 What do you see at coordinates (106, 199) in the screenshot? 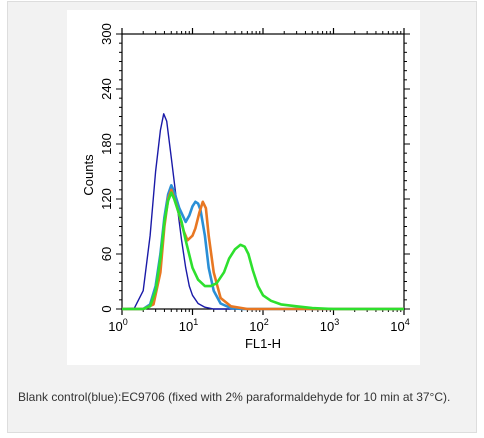
I see `y-tick-label: 120` at bounding box center [106, 199].